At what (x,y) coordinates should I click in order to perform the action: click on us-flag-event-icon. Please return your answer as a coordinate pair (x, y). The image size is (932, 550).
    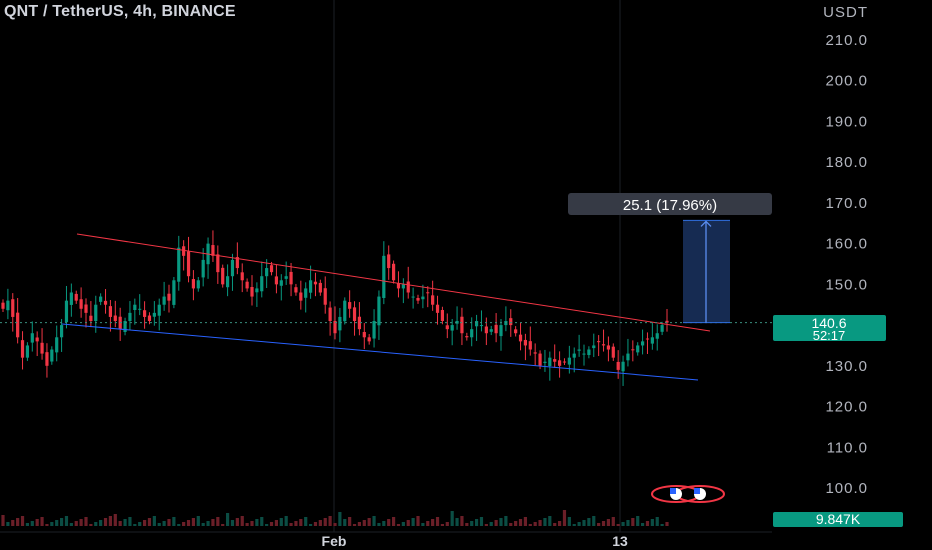
    Looking at the image, I should click on (688, 494).